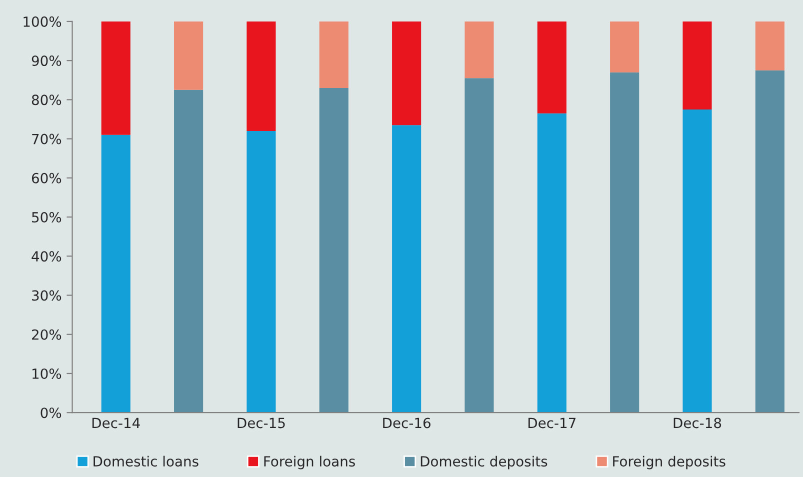 Image resolution: width=803 pixels, height=477 pixels. I want to click on legend-label: Foreign deposits, so click(669, 463).